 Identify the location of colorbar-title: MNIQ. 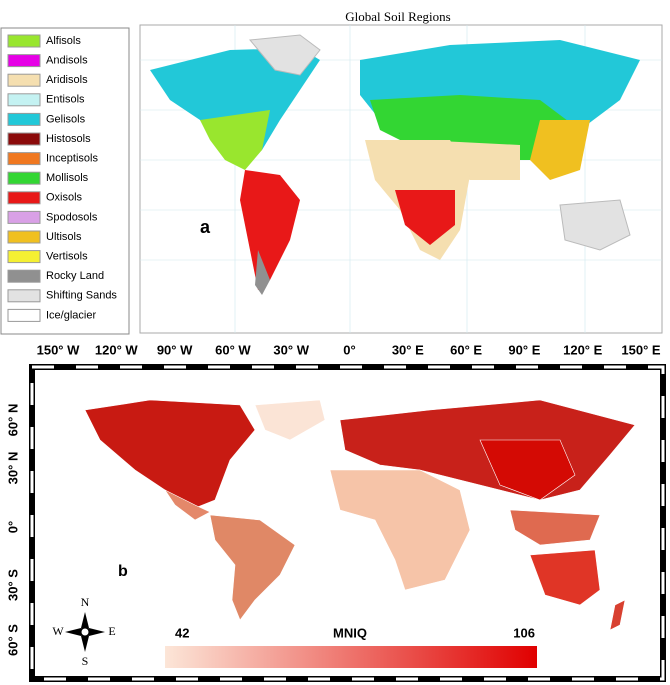
(350, 632).